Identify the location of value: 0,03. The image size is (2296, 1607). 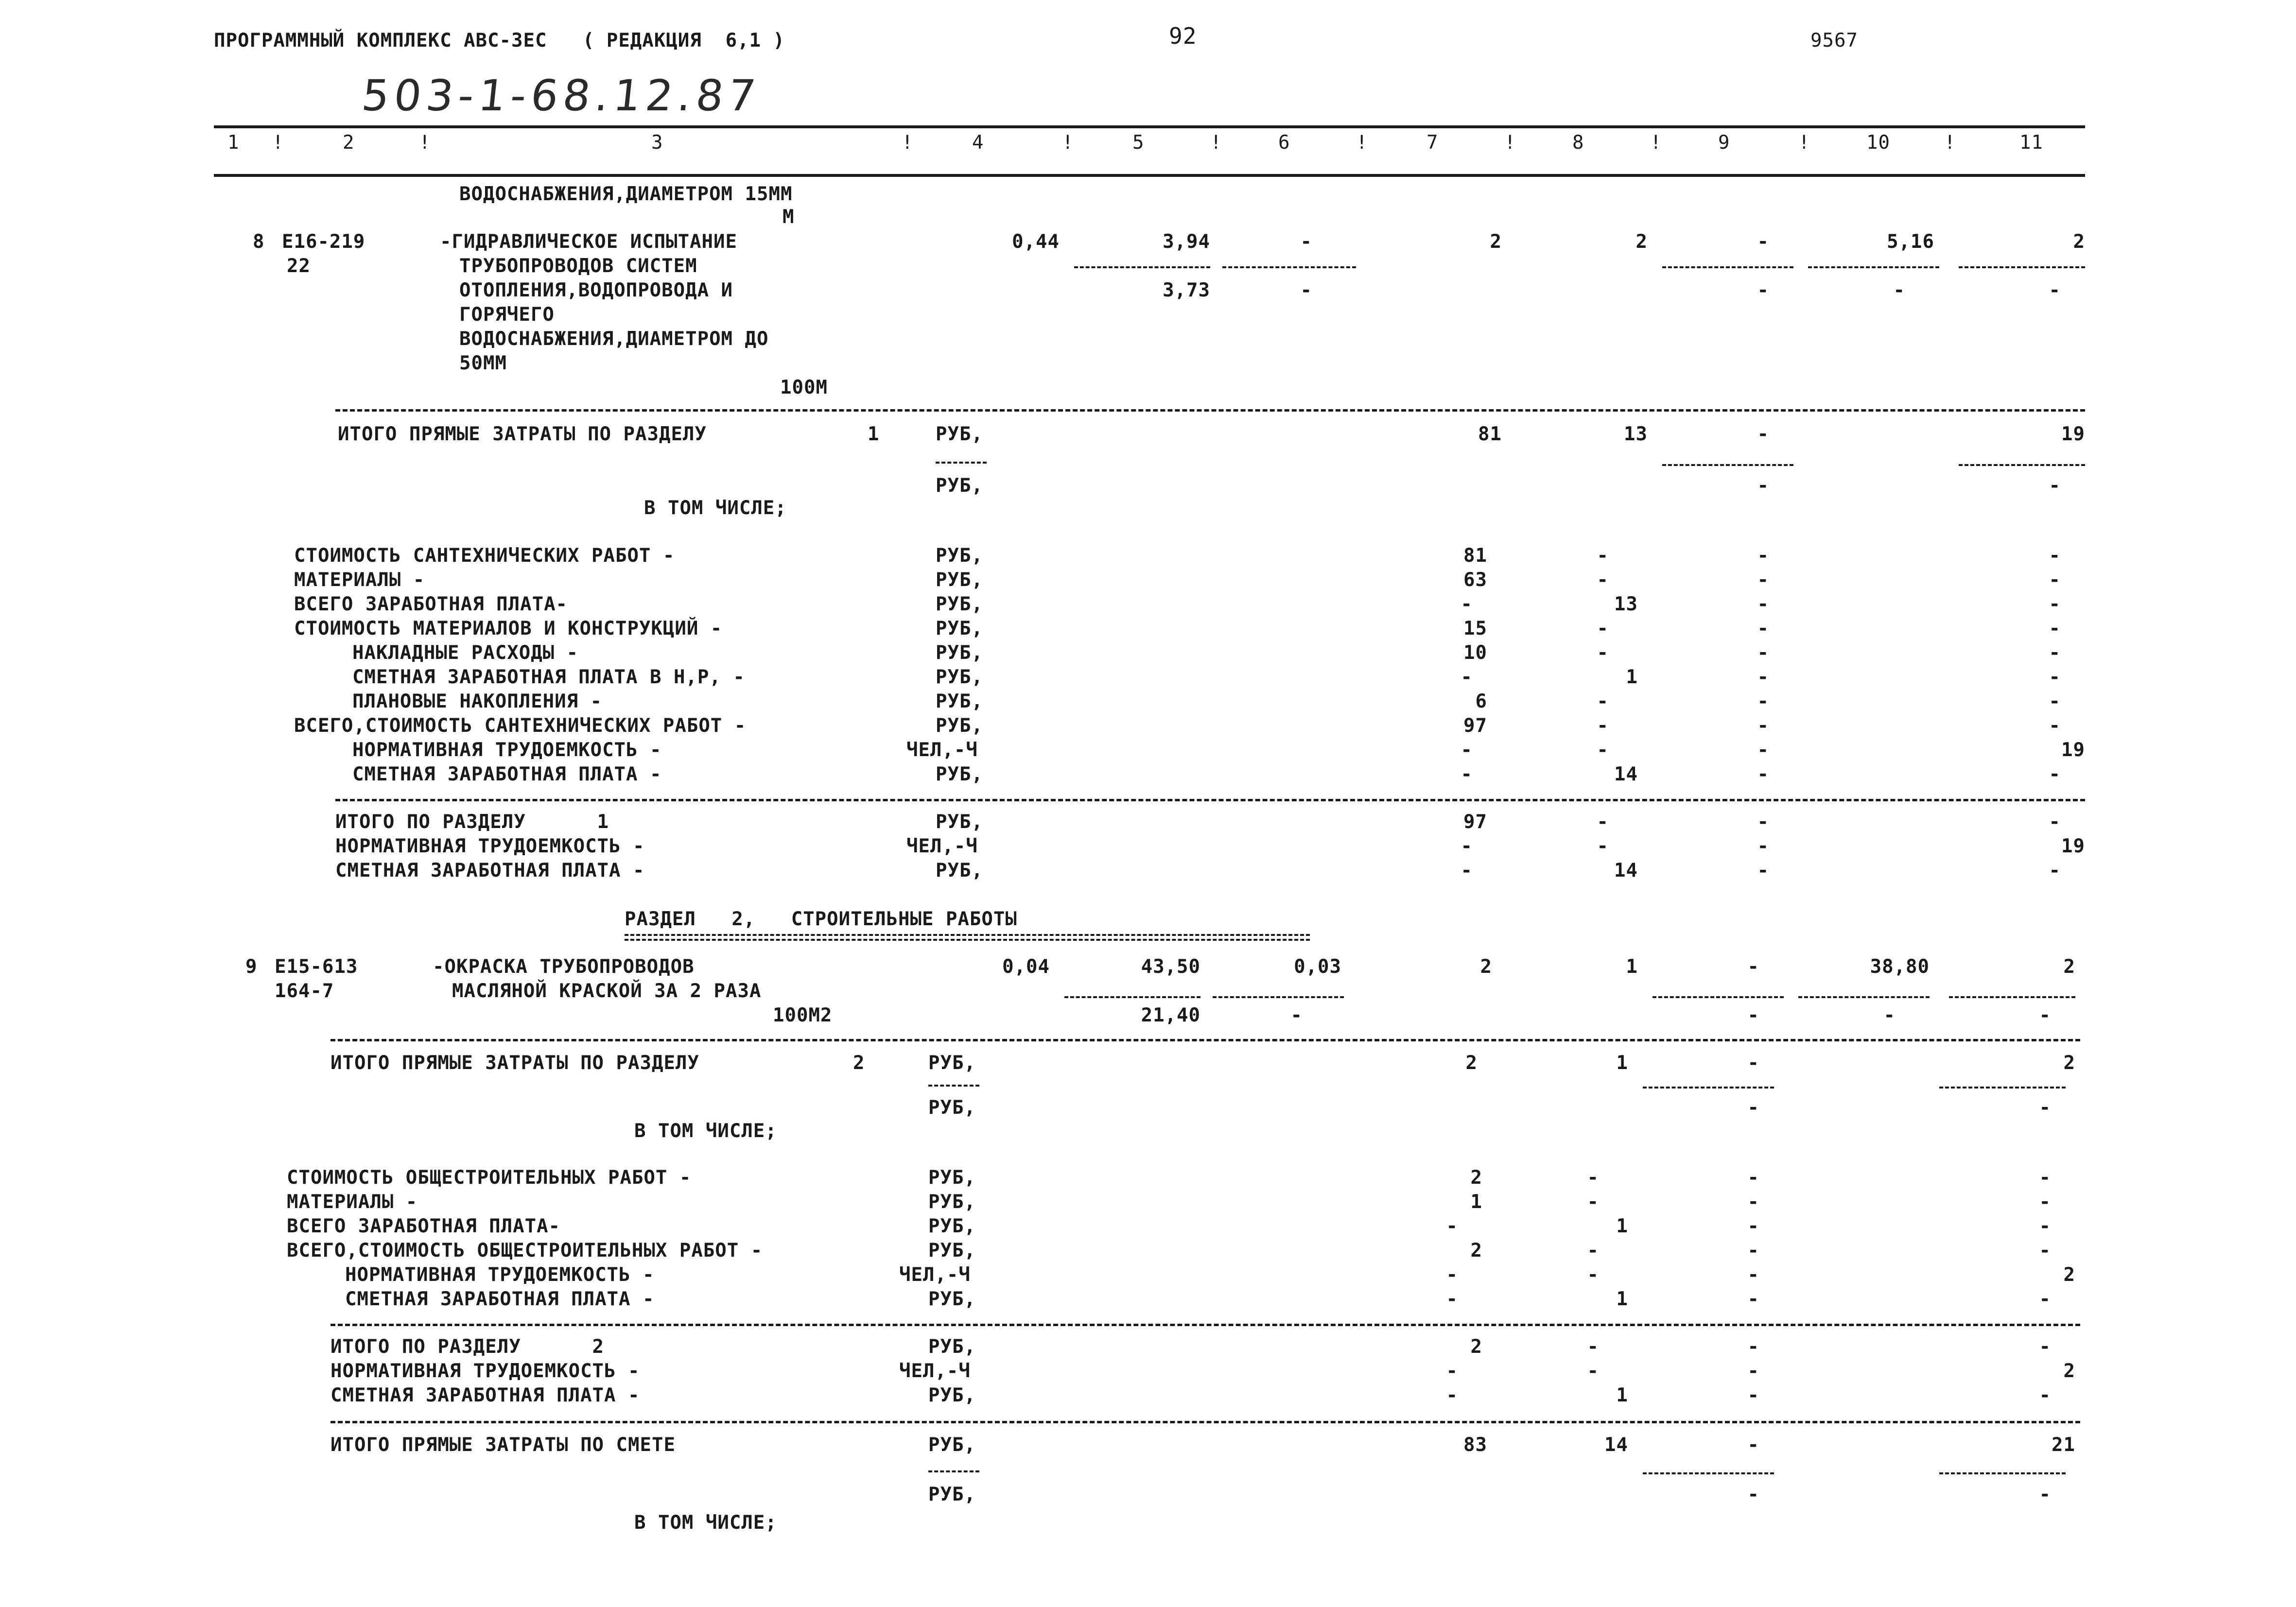
(1317, 967).